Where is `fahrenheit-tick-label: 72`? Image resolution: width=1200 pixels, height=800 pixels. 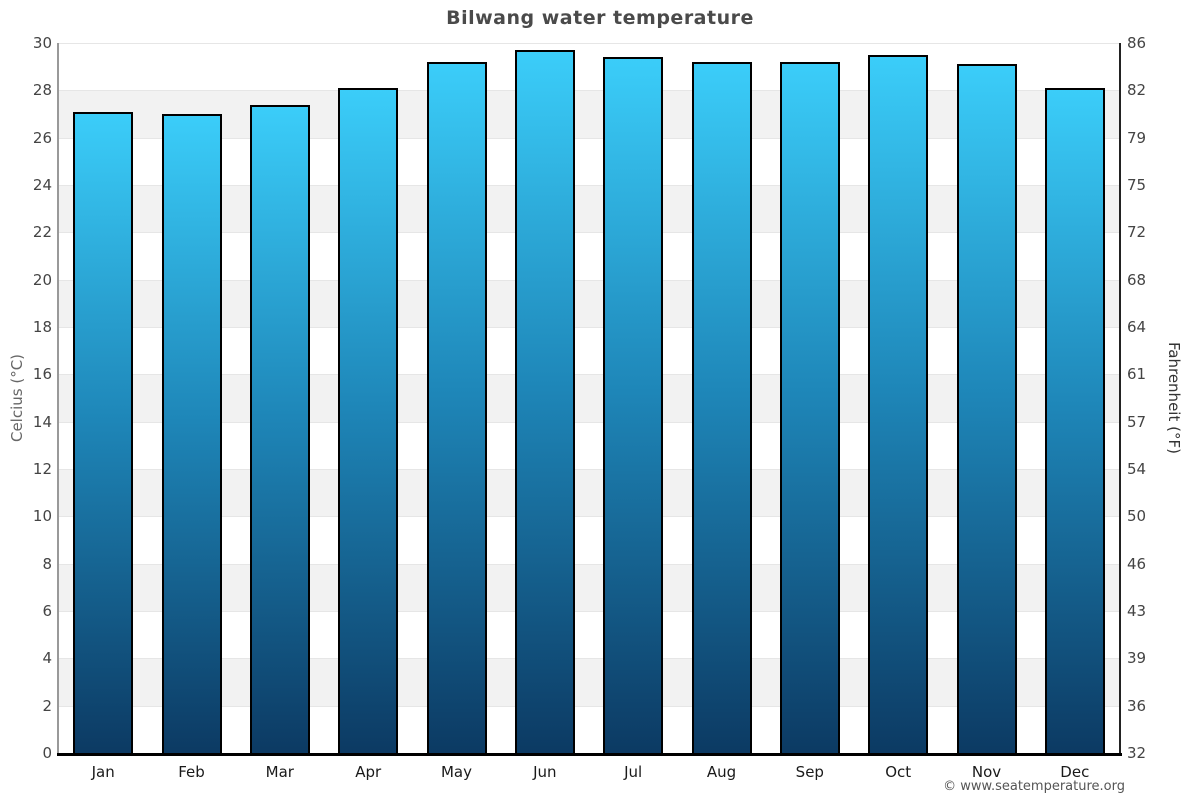
fahrenheit-tick-label: 72 is located at coordinates (1137, 232).